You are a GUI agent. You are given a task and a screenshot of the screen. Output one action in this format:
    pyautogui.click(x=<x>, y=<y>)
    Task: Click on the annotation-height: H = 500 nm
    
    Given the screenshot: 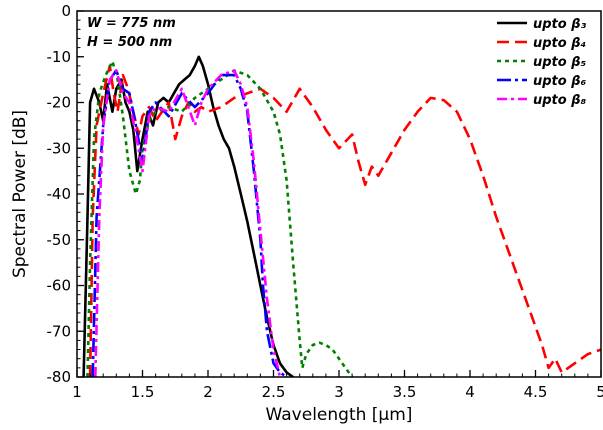 What is the action you would take?
    pyautogui.click(x=129, y=42)
    